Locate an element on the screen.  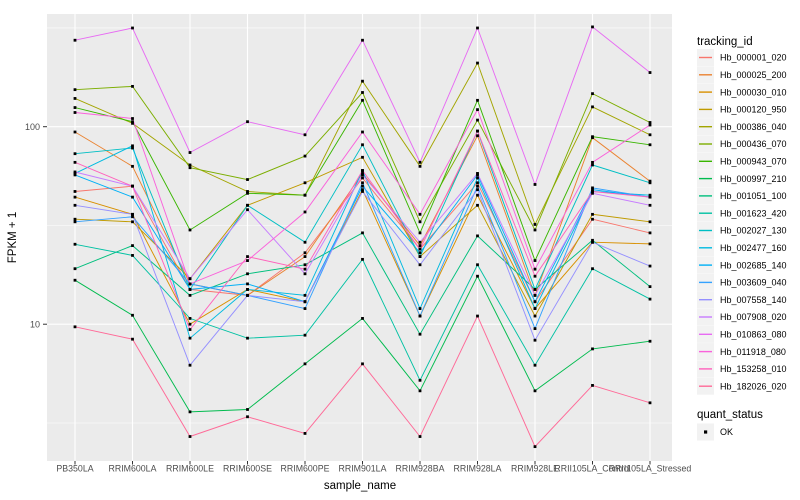
legend-label: Hb_000997_210 is located at coordinates (753, 179).